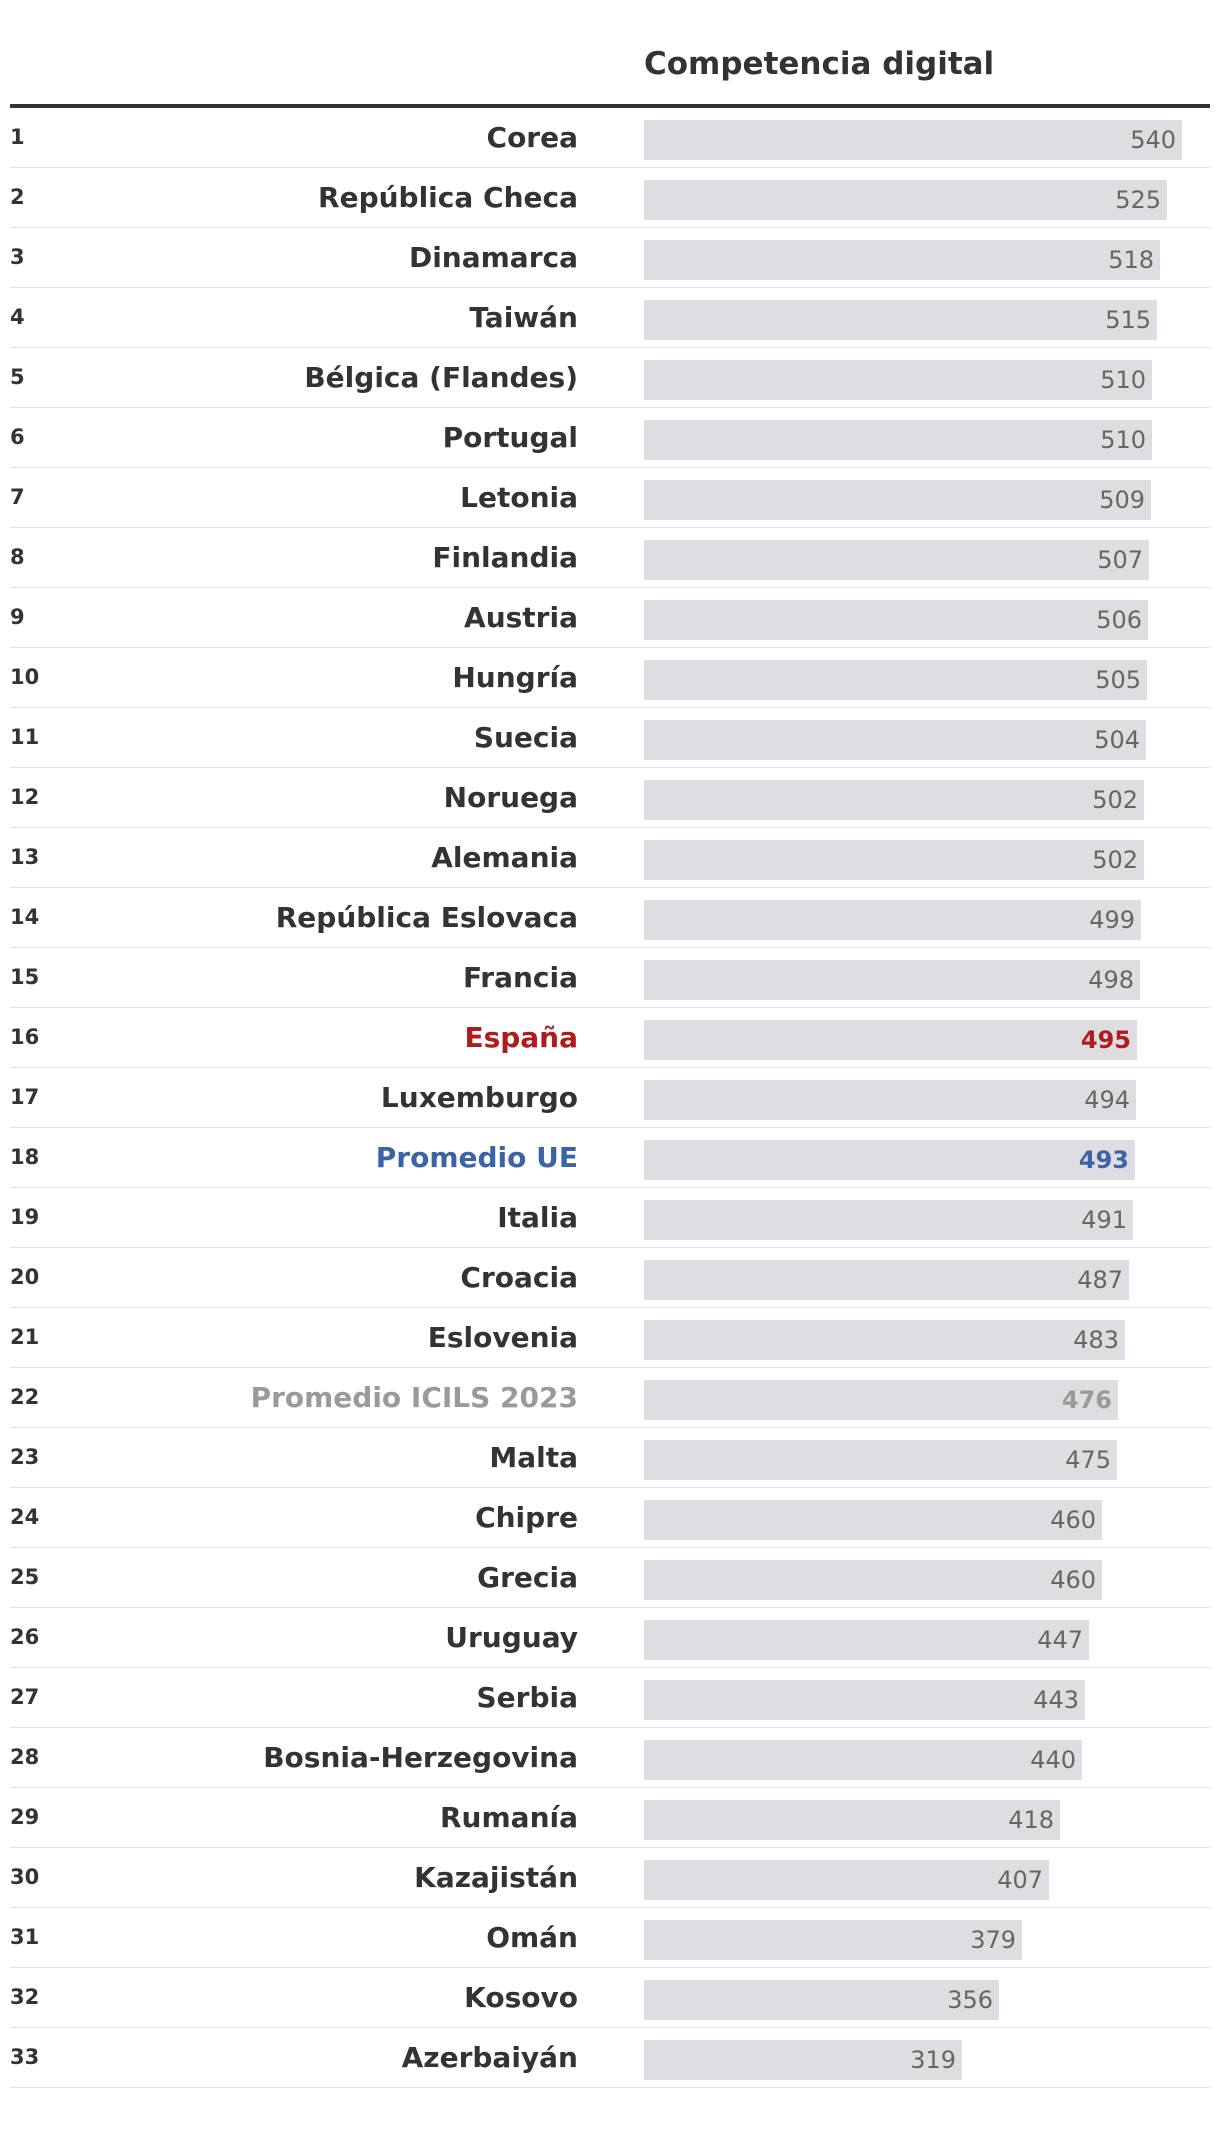 The image size is (1220, 2136). Describe the element at coordinates (537, 1217) in the screenshot. I see `category-label: Italia` at that location.